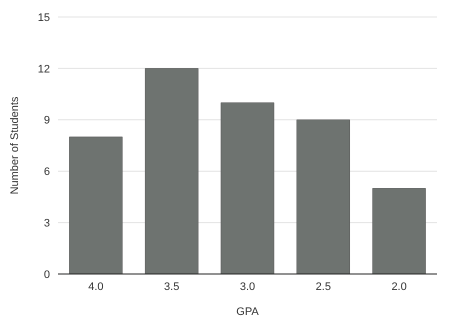 This screenshot has width=450, height=321. What do you see at coordinates (44, 18) in the screenshot?
I see `y-tick-label: 15` at bounding box center [44, 18].